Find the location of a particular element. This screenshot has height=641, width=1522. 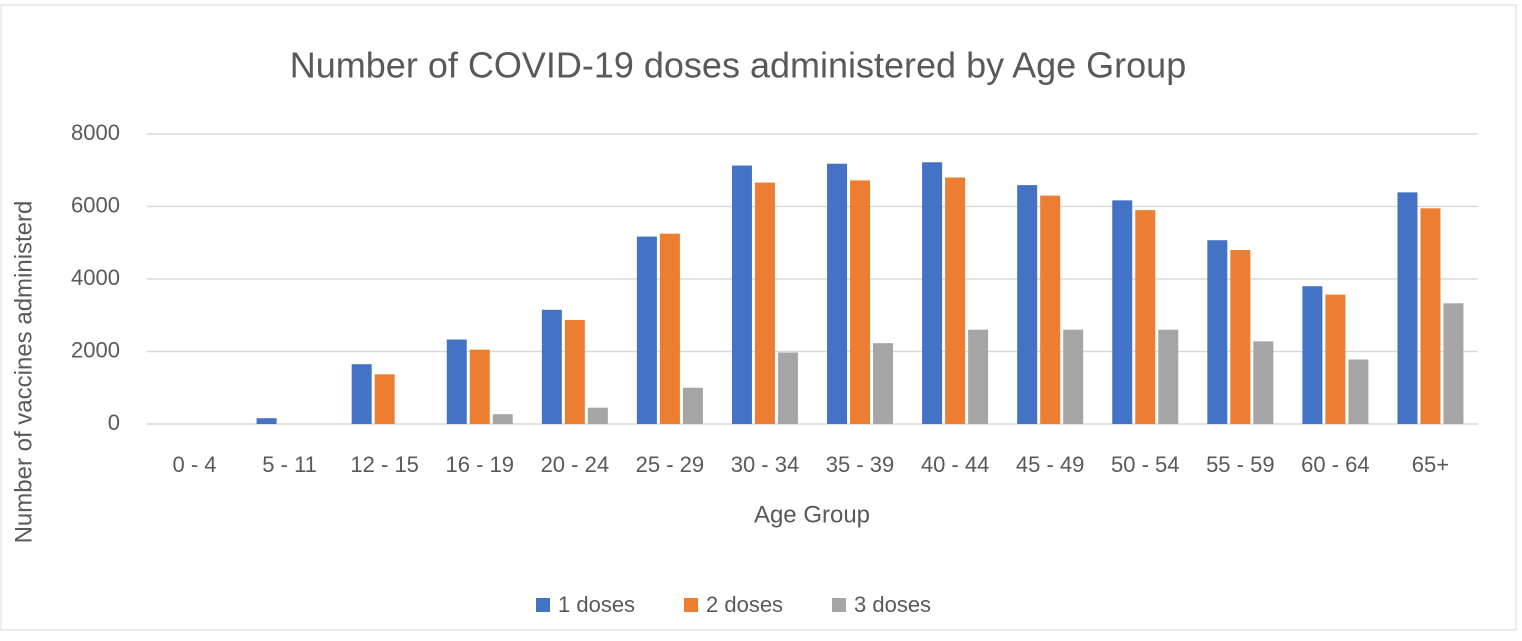

x-tick-label: 16 - 19 is located at coordinates (480, 464).